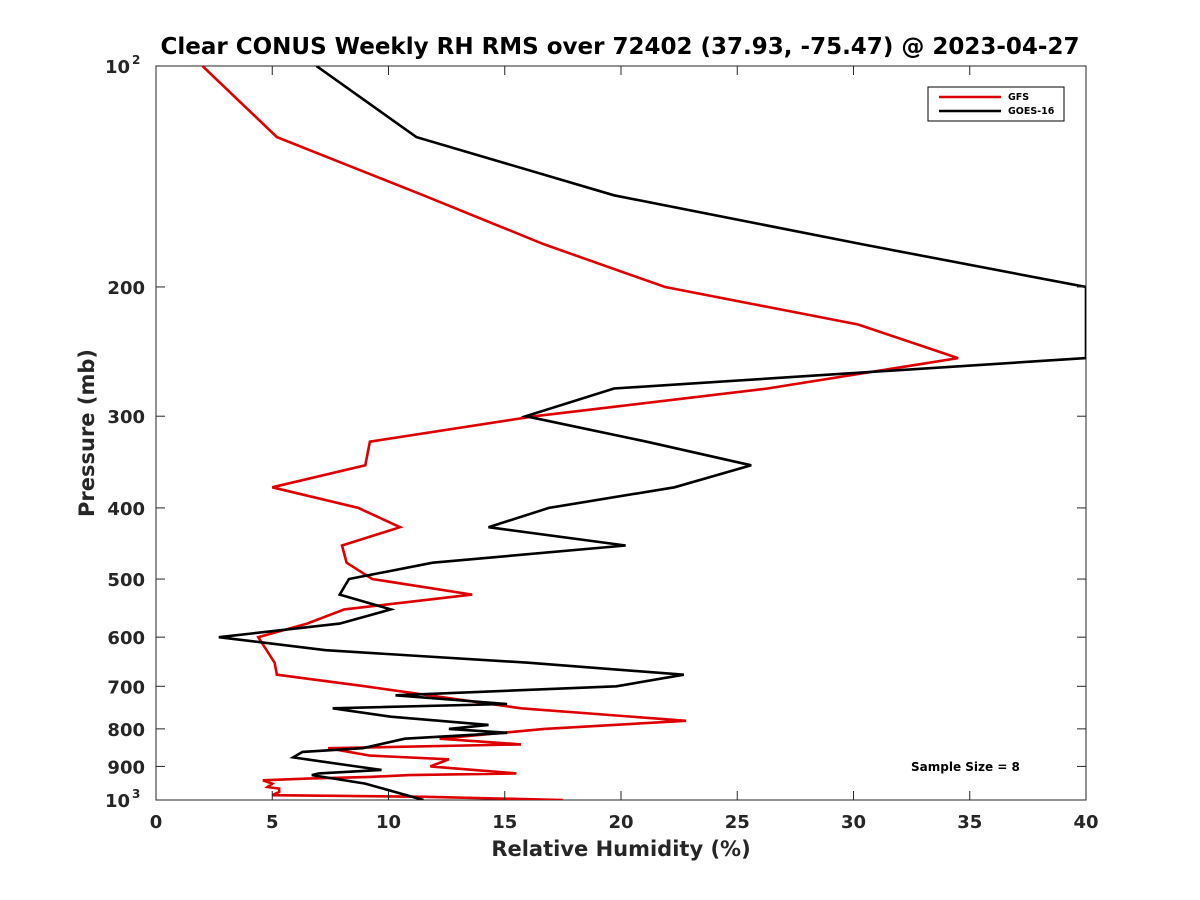 Image resolution: width=1200 pixels, height=900 pixels. I want to click on legend-label-goes-16: GOES-16, so click(1031, 111).